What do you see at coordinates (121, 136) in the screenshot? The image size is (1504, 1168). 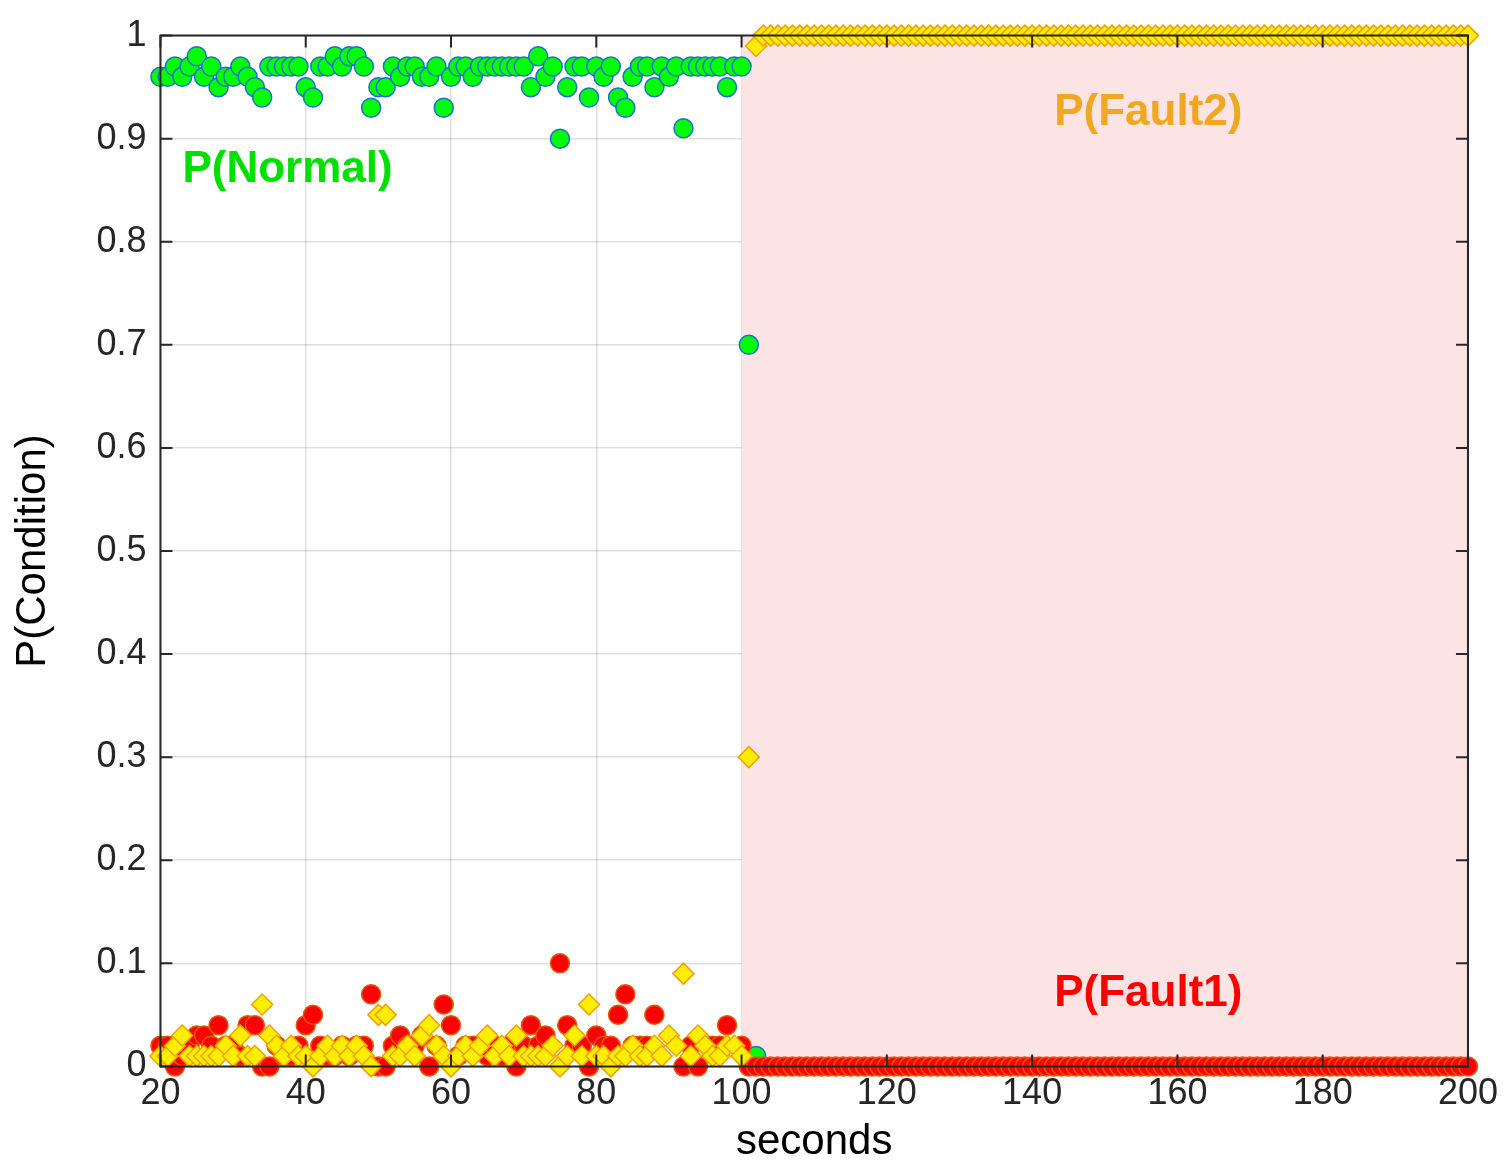 I see `y-tick-label: 0.9` at bounding box center [121, 136].